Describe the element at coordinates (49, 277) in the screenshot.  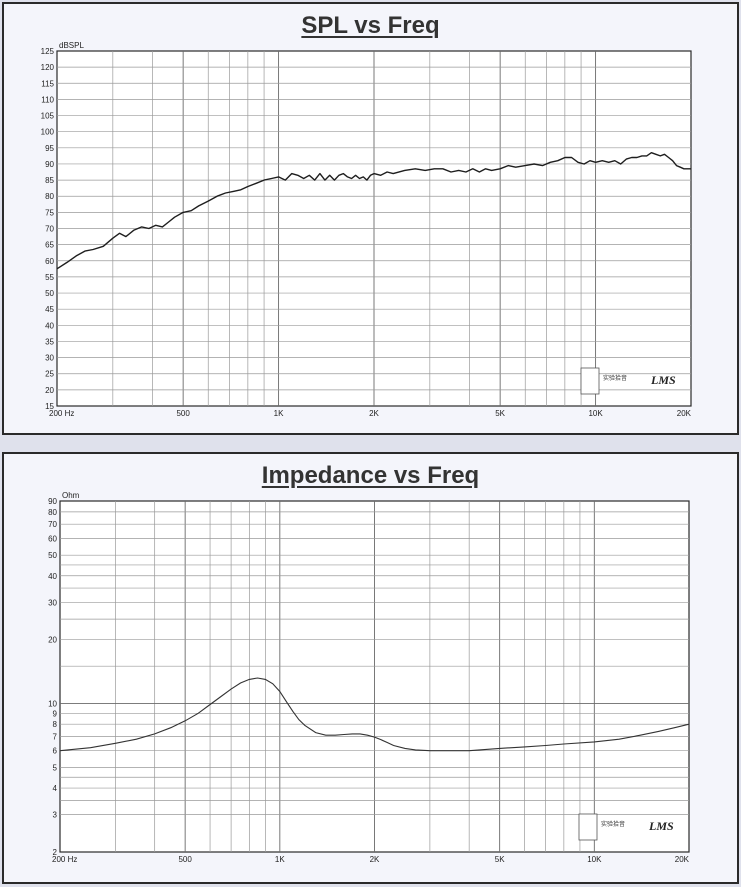
I see `y-tick-label: 55` at that location.